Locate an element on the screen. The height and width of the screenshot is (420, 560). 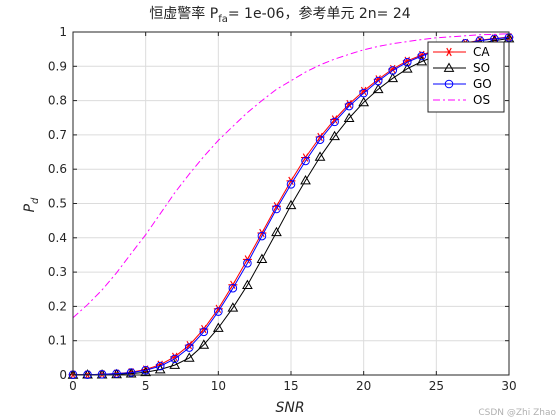
x-tick-label: 15 is located at coordinates (290, 386).